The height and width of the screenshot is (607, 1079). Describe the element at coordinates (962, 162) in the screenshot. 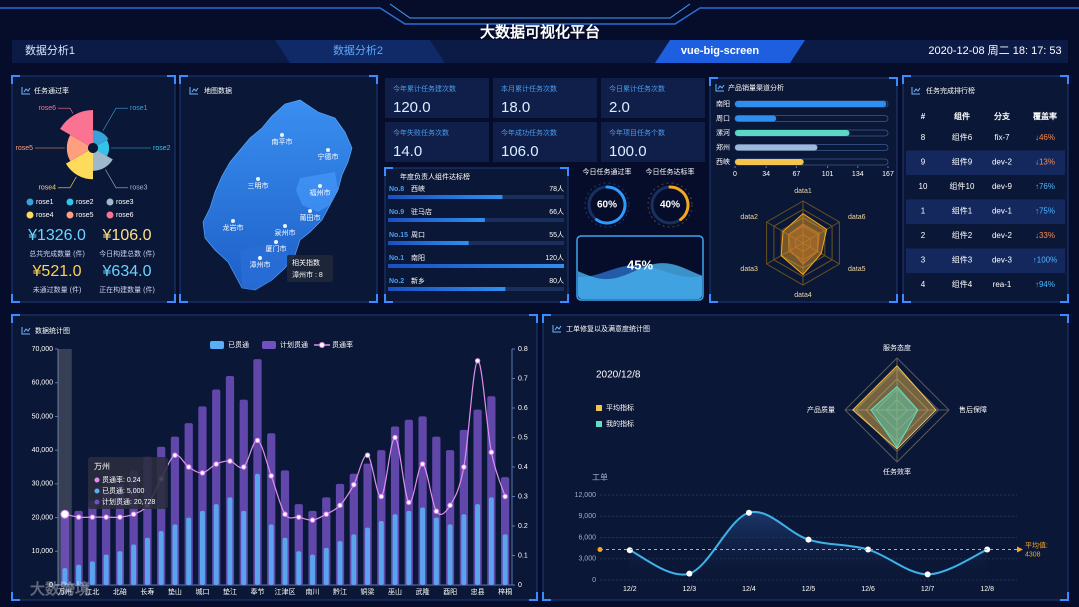

I see `table-cell: 组件9` at that location.